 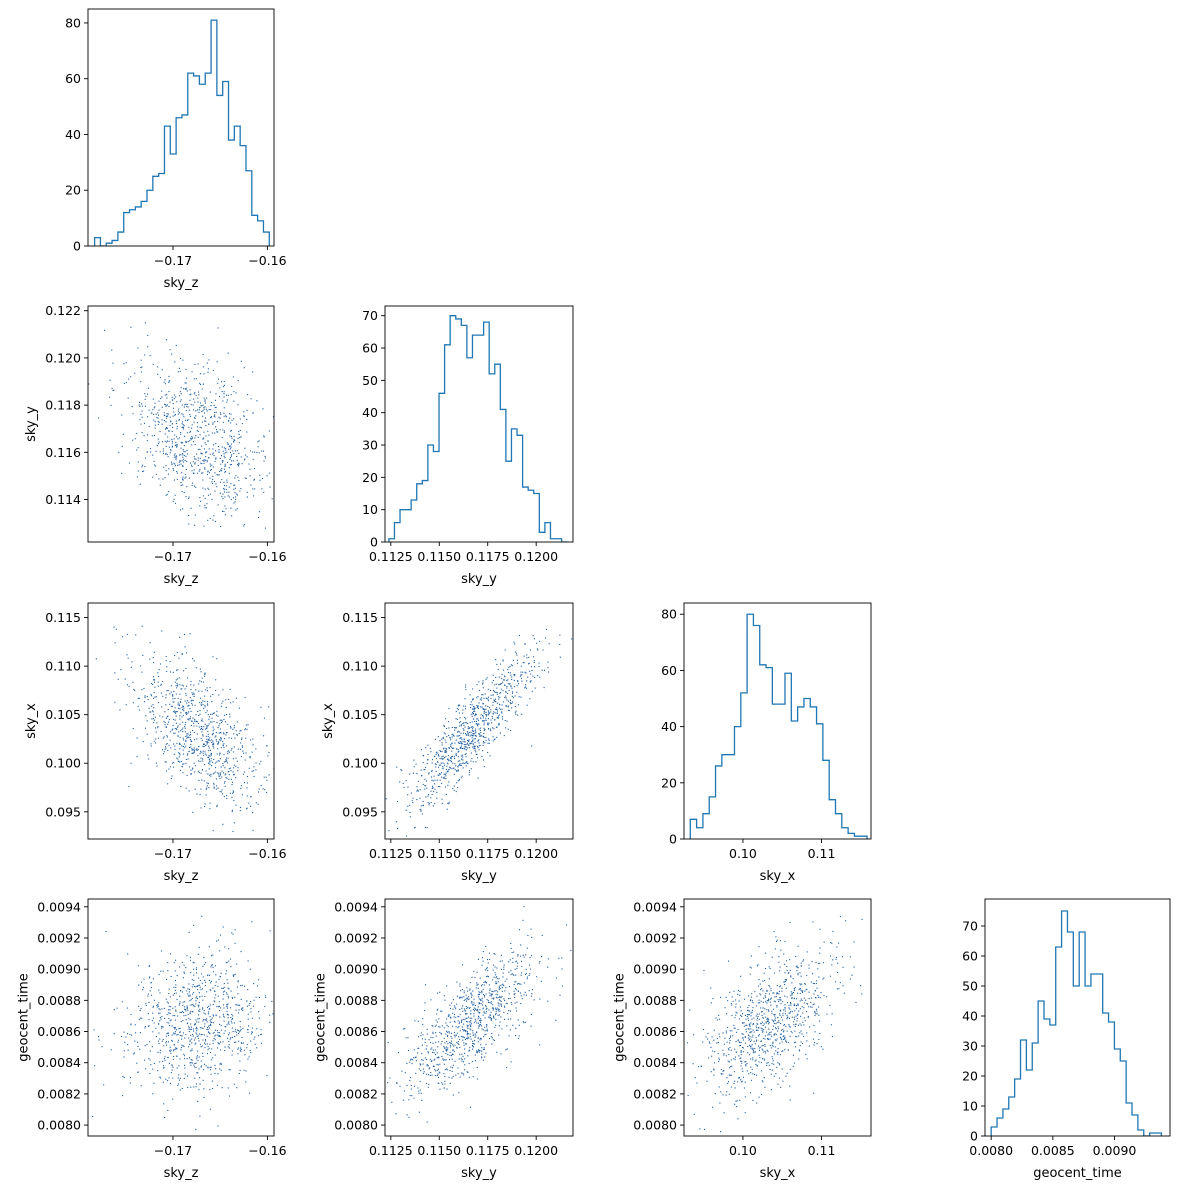 What do you see at coordinates (179, 182) in the screenshot?
I see `hist-bin` at bounding box center [179, 182].